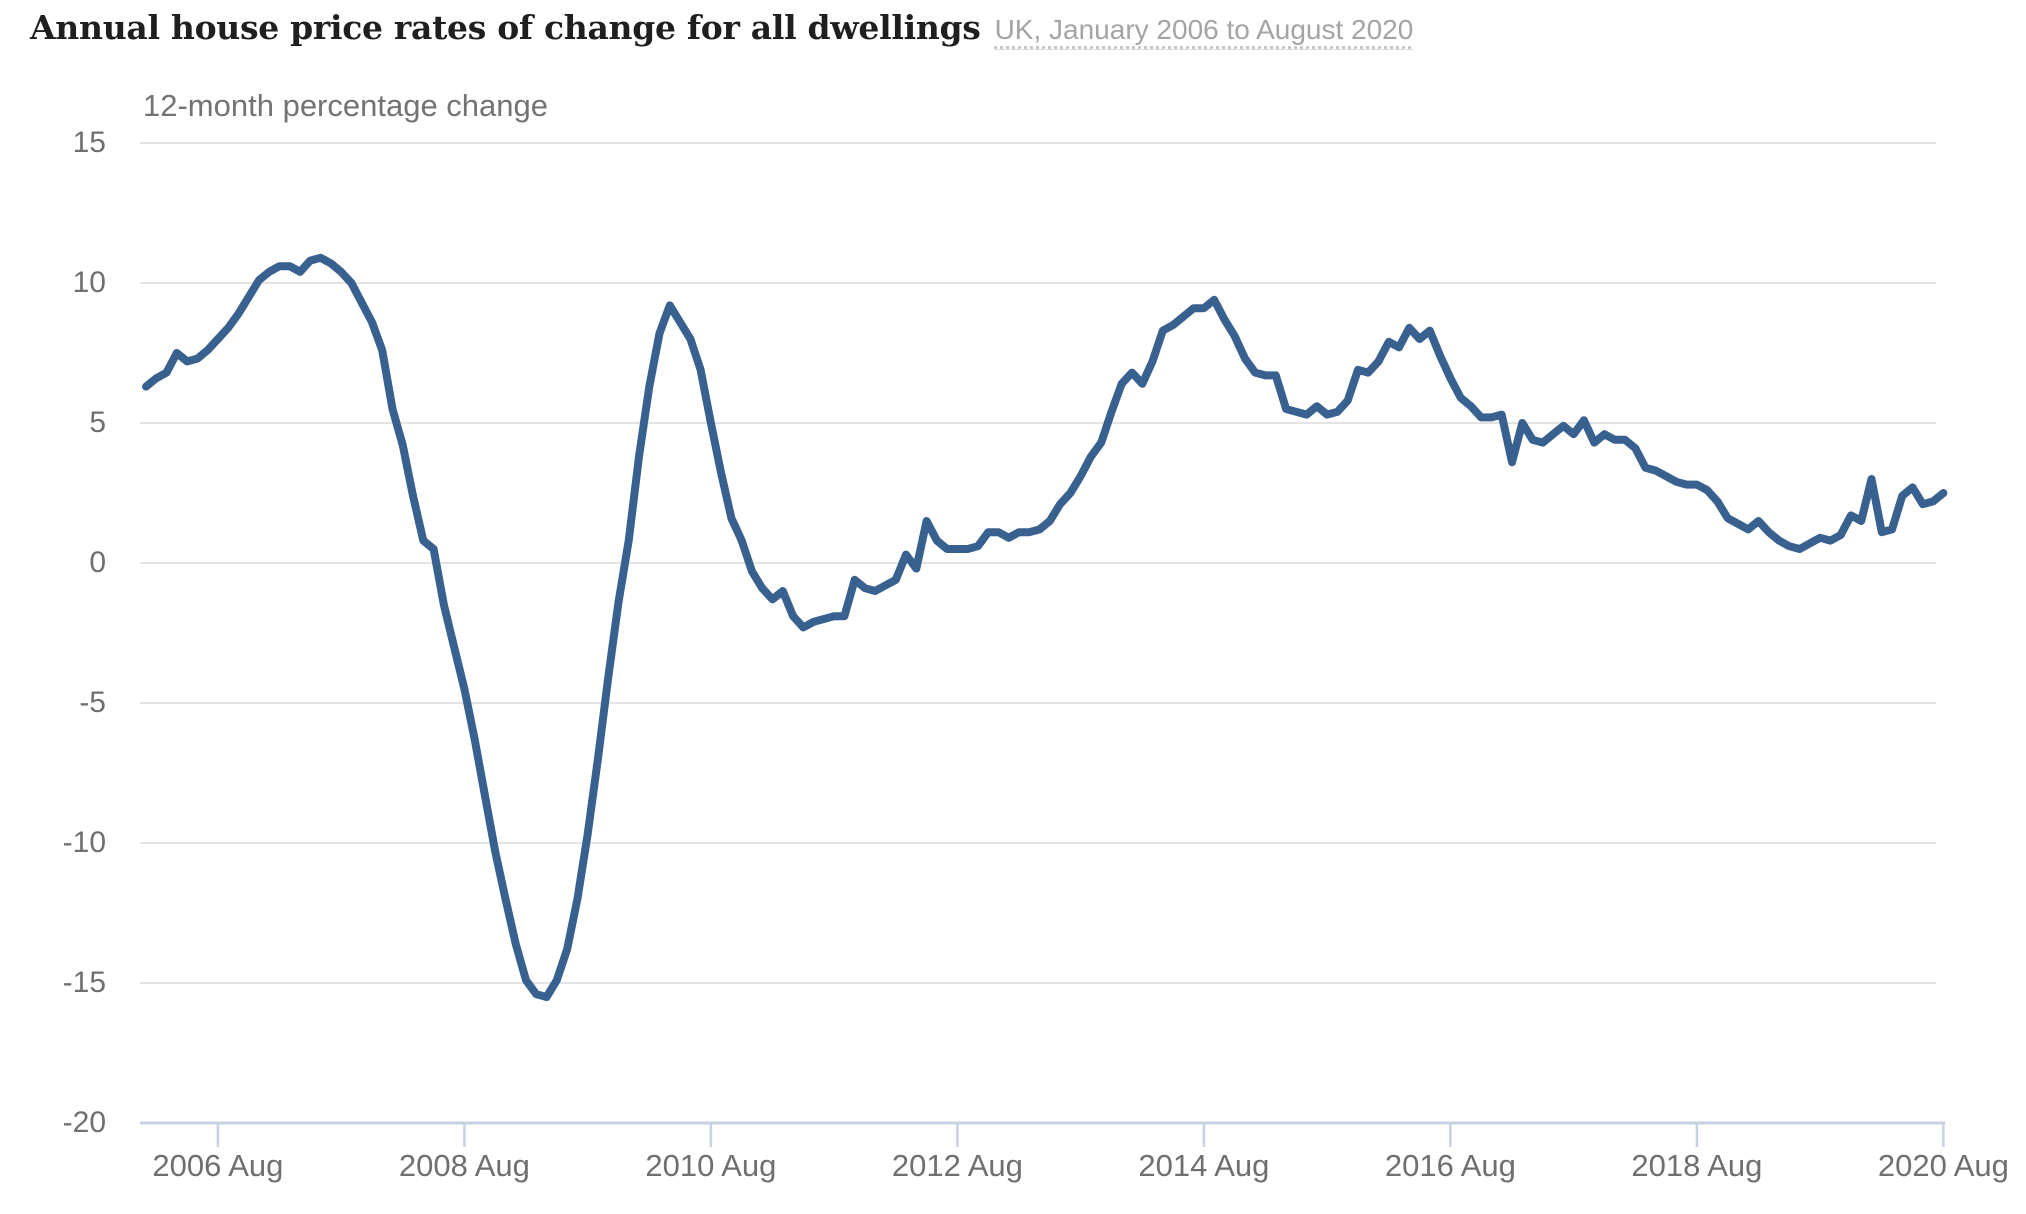 This screenshot has width=2026, height=1214. Describe the element at coordinates (84, 842) in the screenshot. I see `y-tick-label: -10` at that location.